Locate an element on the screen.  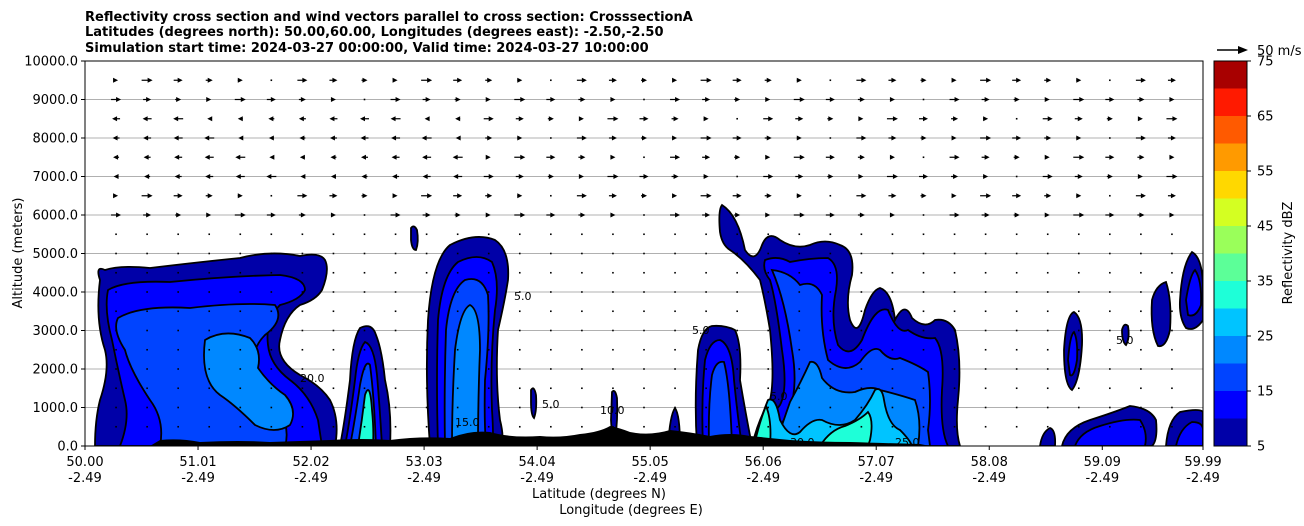
x-tick-label-latitude: 55.05 is located at coordinates (650, 462).